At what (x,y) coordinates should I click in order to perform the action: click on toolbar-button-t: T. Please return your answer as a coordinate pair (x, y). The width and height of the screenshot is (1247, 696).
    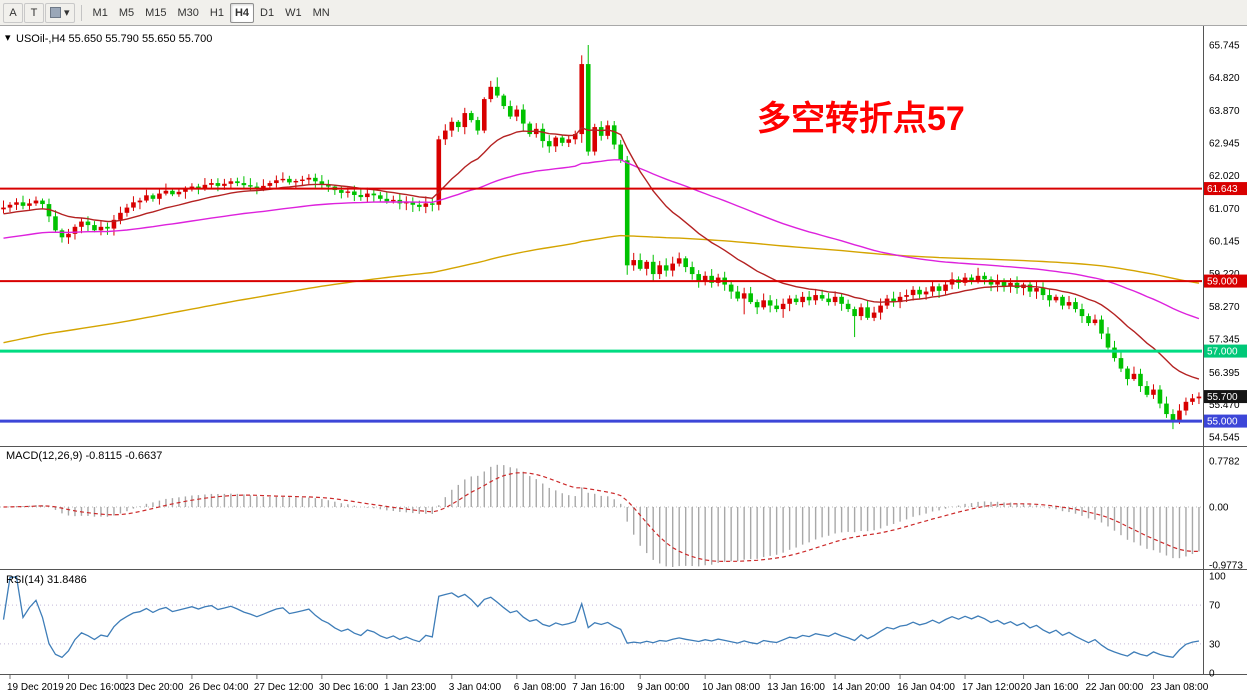
    Looking at the image, I should click on (34, 12).